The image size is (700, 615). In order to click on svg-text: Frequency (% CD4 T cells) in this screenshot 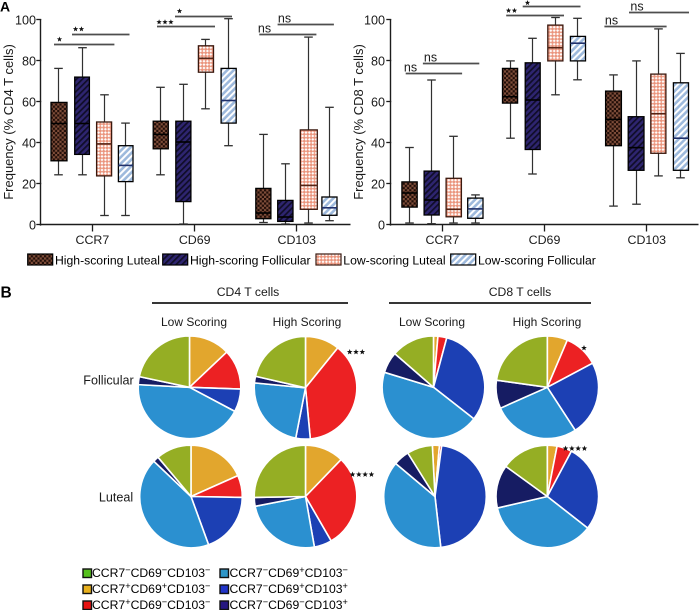, I will do `click(8, 122)`.